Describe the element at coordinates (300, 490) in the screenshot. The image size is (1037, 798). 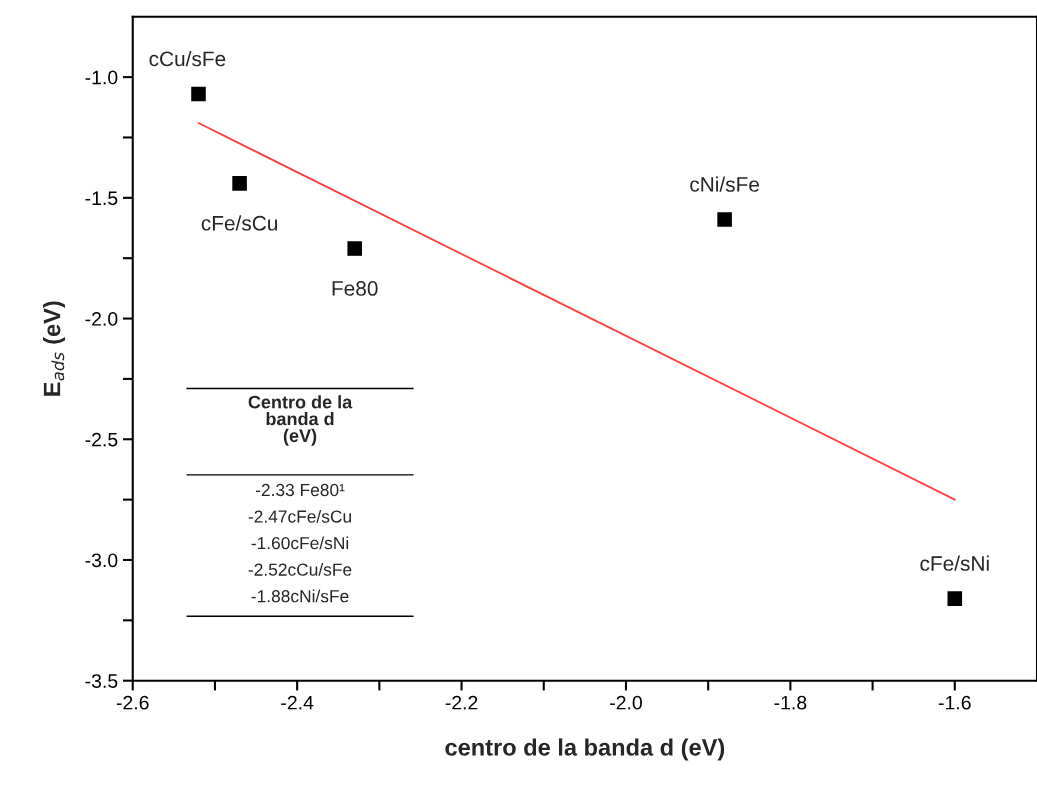
I see `annotation: -2.33 Fe80¹` at that location.